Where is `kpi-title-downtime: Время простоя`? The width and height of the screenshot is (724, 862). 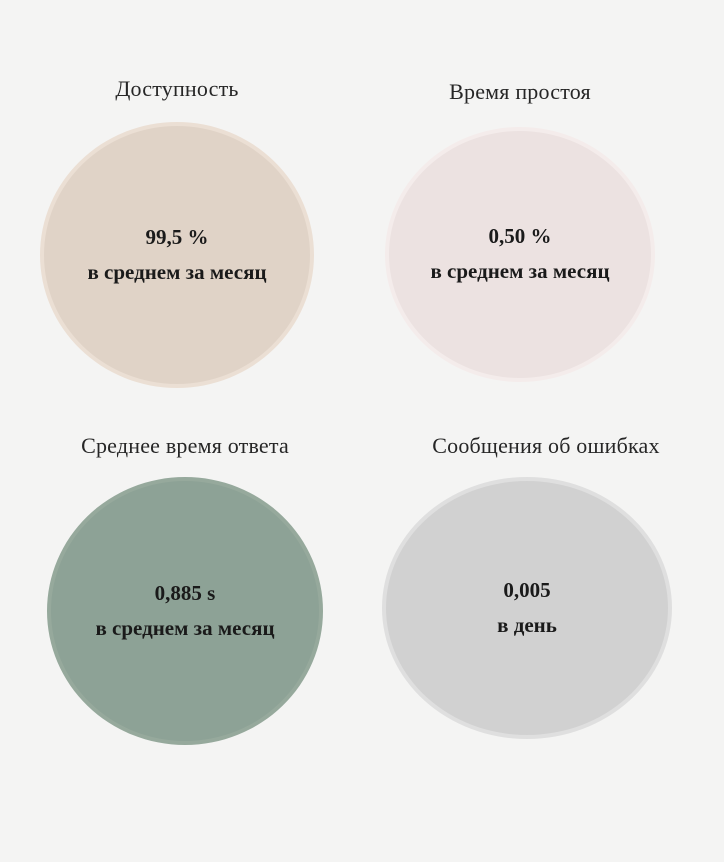 kpi-title-downtime: Время простоя is located at coordinates (520, 91).